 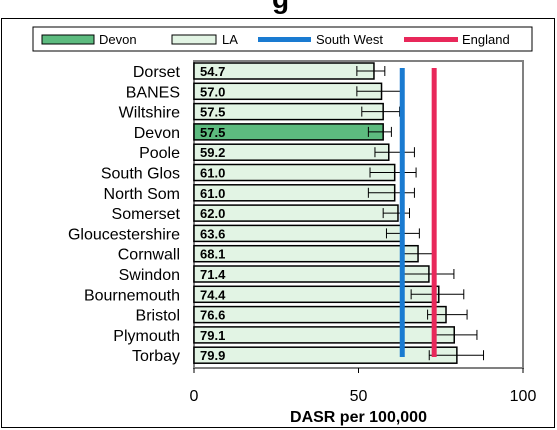 I want to click on bar-value-label-1: 57.0, so click(x=212, y=91).